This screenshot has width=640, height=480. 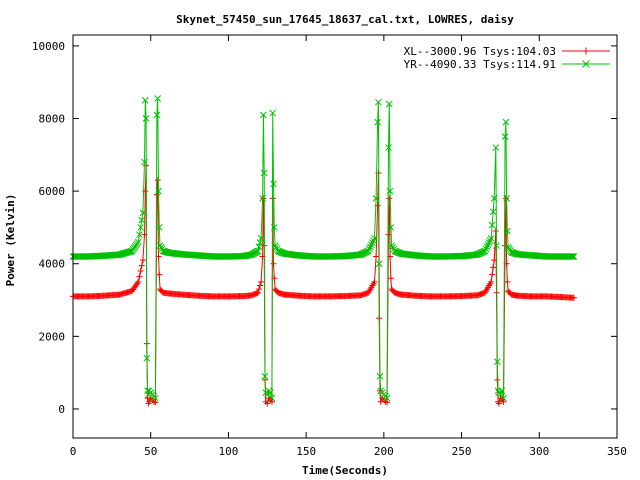 I want to click on x-tick-label: 50, so click(x=150, y=451).